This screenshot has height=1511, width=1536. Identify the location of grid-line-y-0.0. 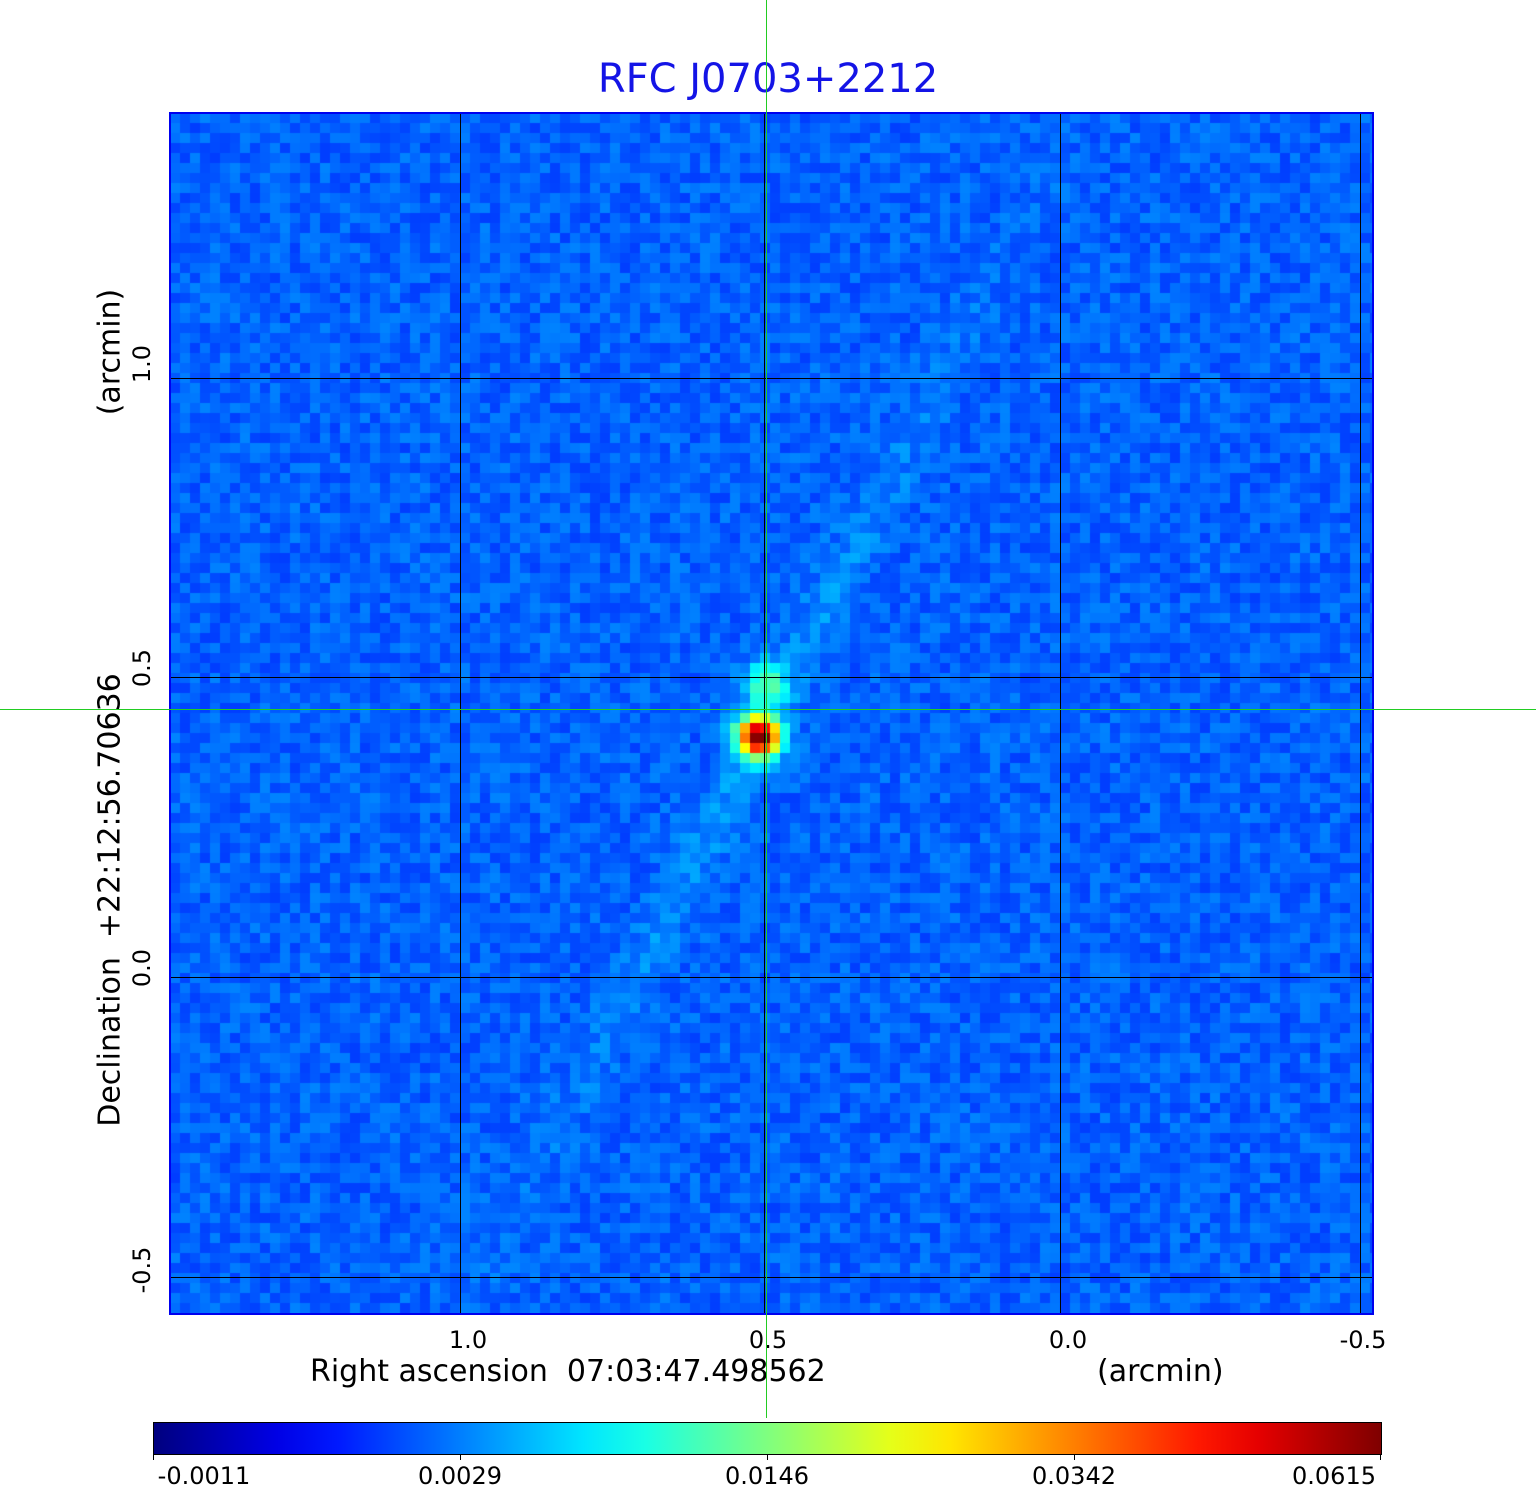
(771, 977).